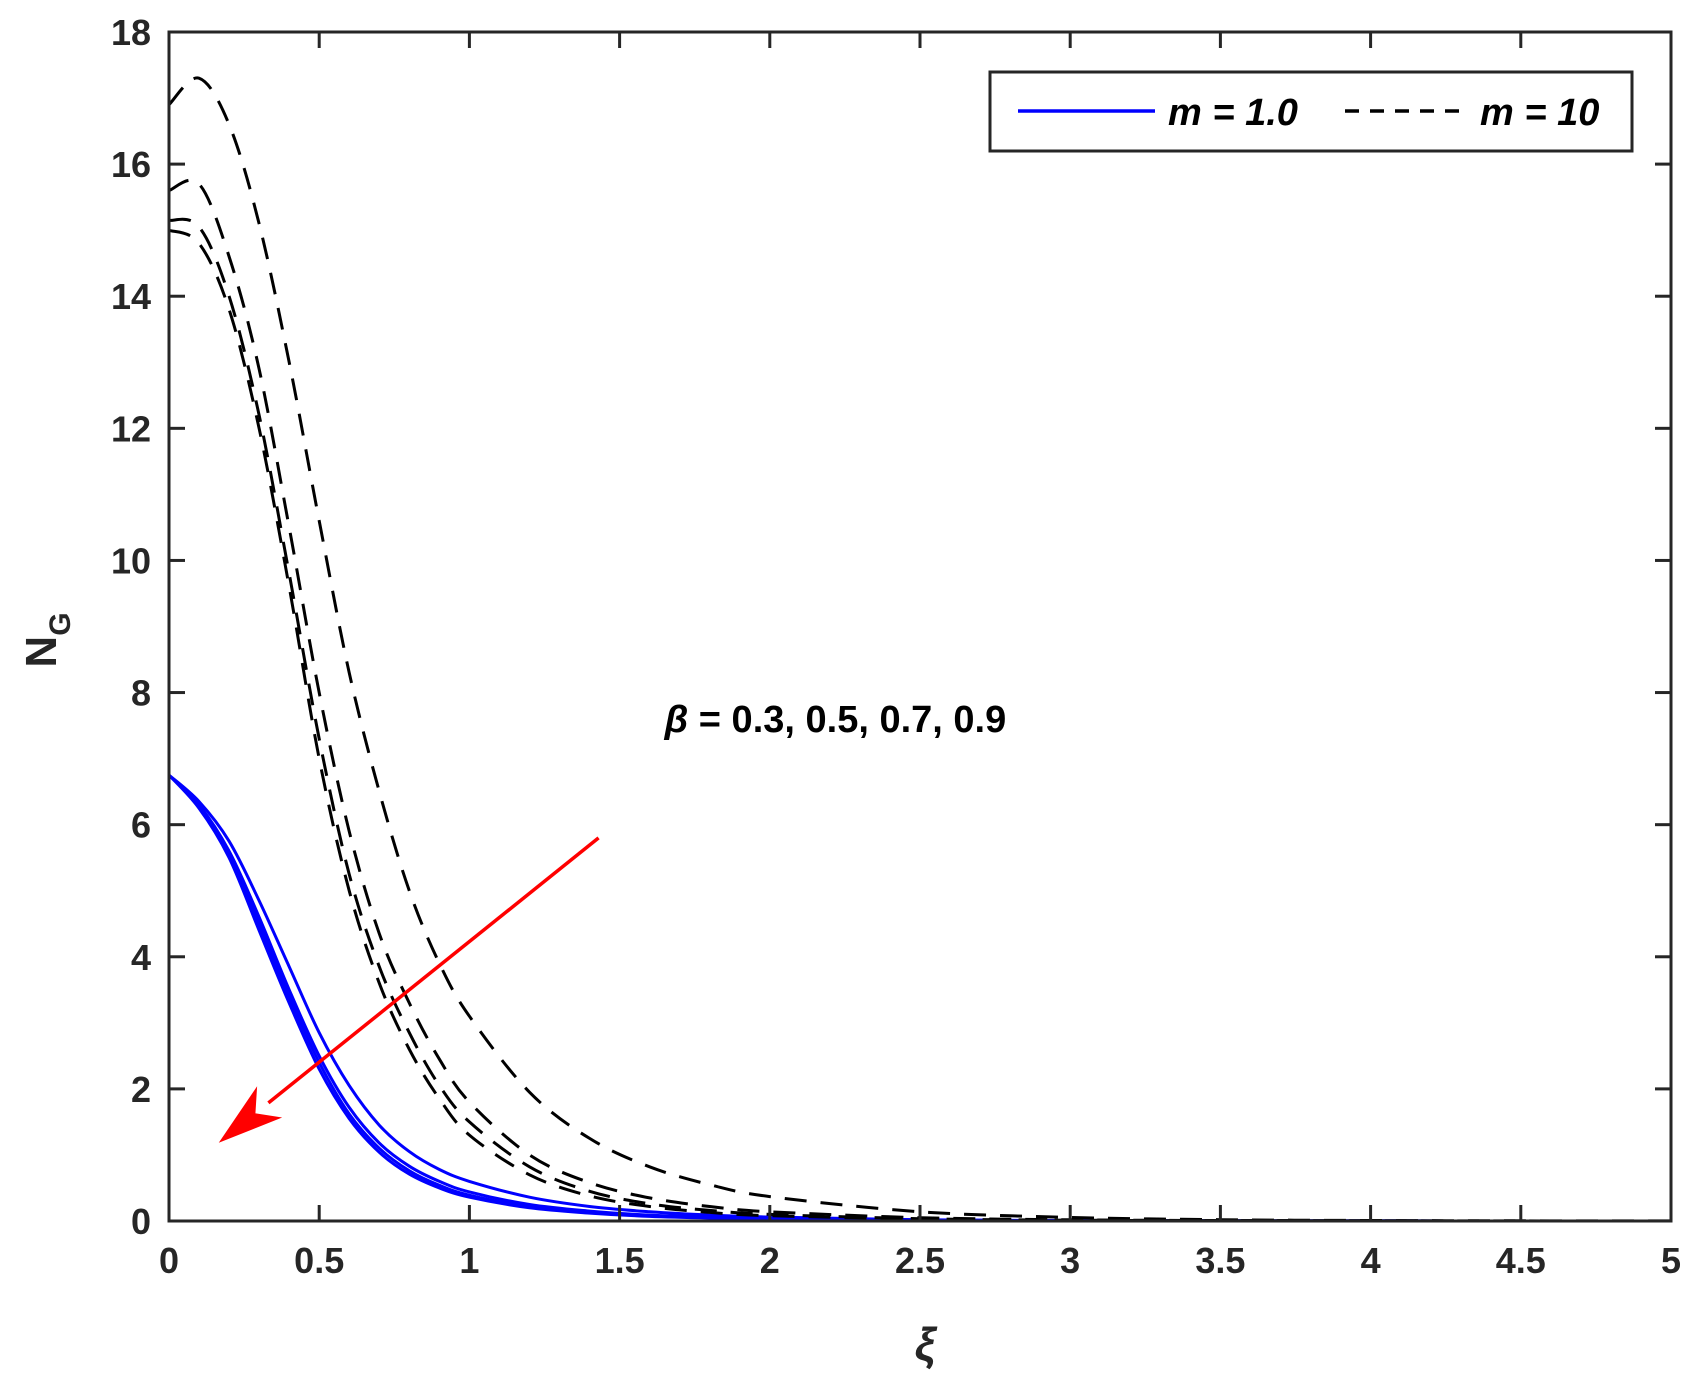  What do you see at coordinates (169, 1260) in the screenshot?
I see `x-tick-label: 0` at bounding box center [169, 1260].